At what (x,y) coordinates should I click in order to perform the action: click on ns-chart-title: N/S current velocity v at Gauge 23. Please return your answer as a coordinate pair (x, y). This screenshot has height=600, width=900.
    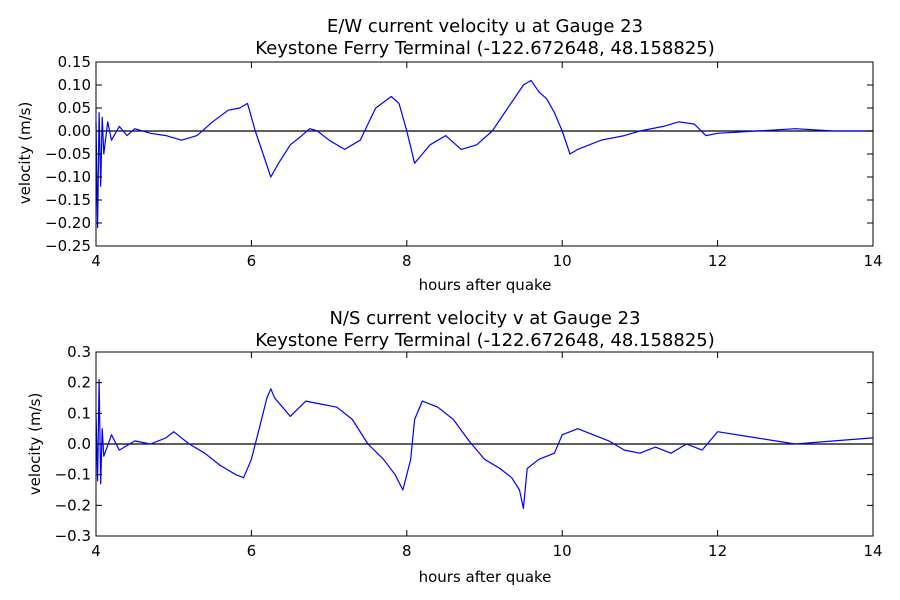
    Looking at the image, I should click on (484, 318).